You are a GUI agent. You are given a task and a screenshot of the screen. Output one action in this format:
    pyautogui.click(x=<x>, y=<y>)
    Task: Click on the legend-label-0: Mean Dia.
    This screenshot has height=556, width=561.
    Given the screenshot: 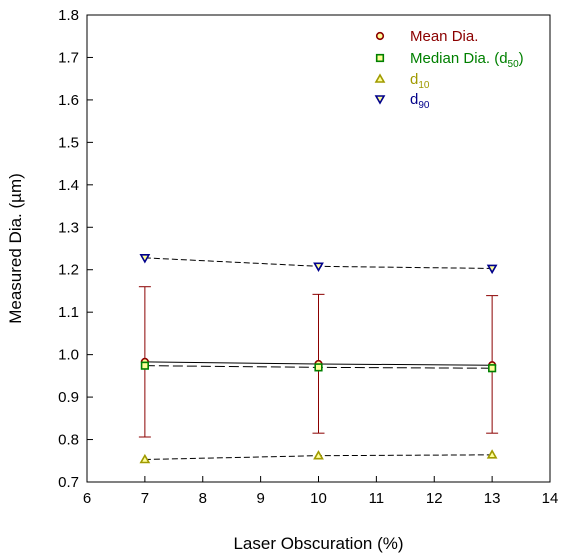 What is the action you would take?
    pyautogui.click(x=444, y=36)
    